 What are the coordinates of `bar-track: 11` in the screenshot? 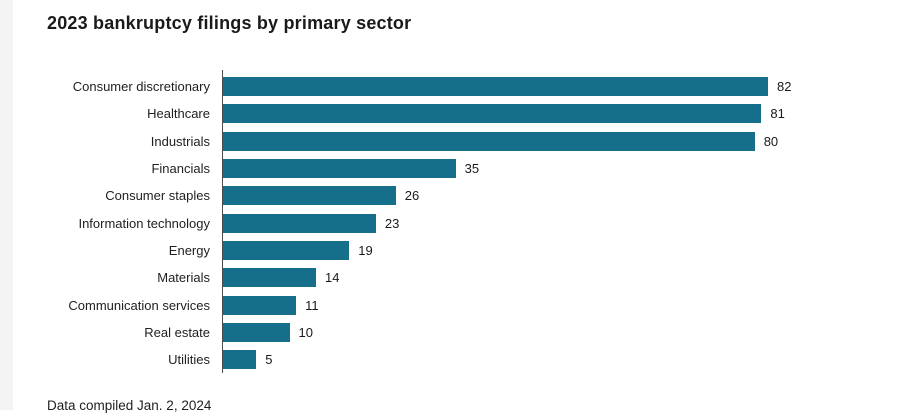 It's located at (271, 304).